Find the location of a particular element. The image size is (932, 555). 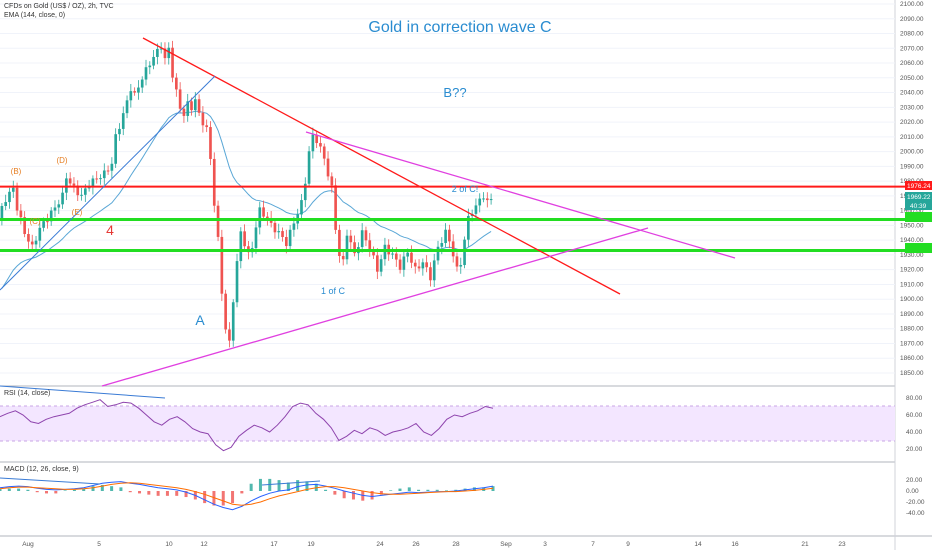

macd-line is located at coordinates (247, 496).